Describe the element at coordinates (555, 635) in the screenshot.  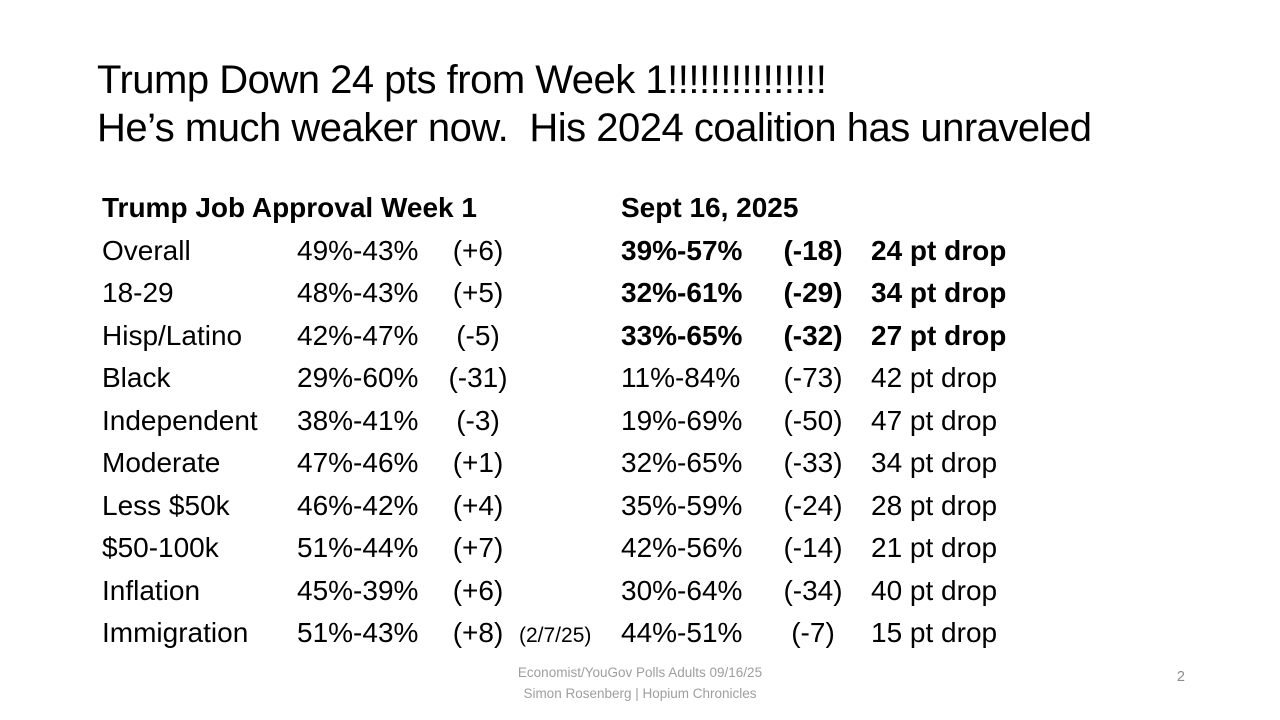
I see `week1-date-note: (2/7/25)` at that location.